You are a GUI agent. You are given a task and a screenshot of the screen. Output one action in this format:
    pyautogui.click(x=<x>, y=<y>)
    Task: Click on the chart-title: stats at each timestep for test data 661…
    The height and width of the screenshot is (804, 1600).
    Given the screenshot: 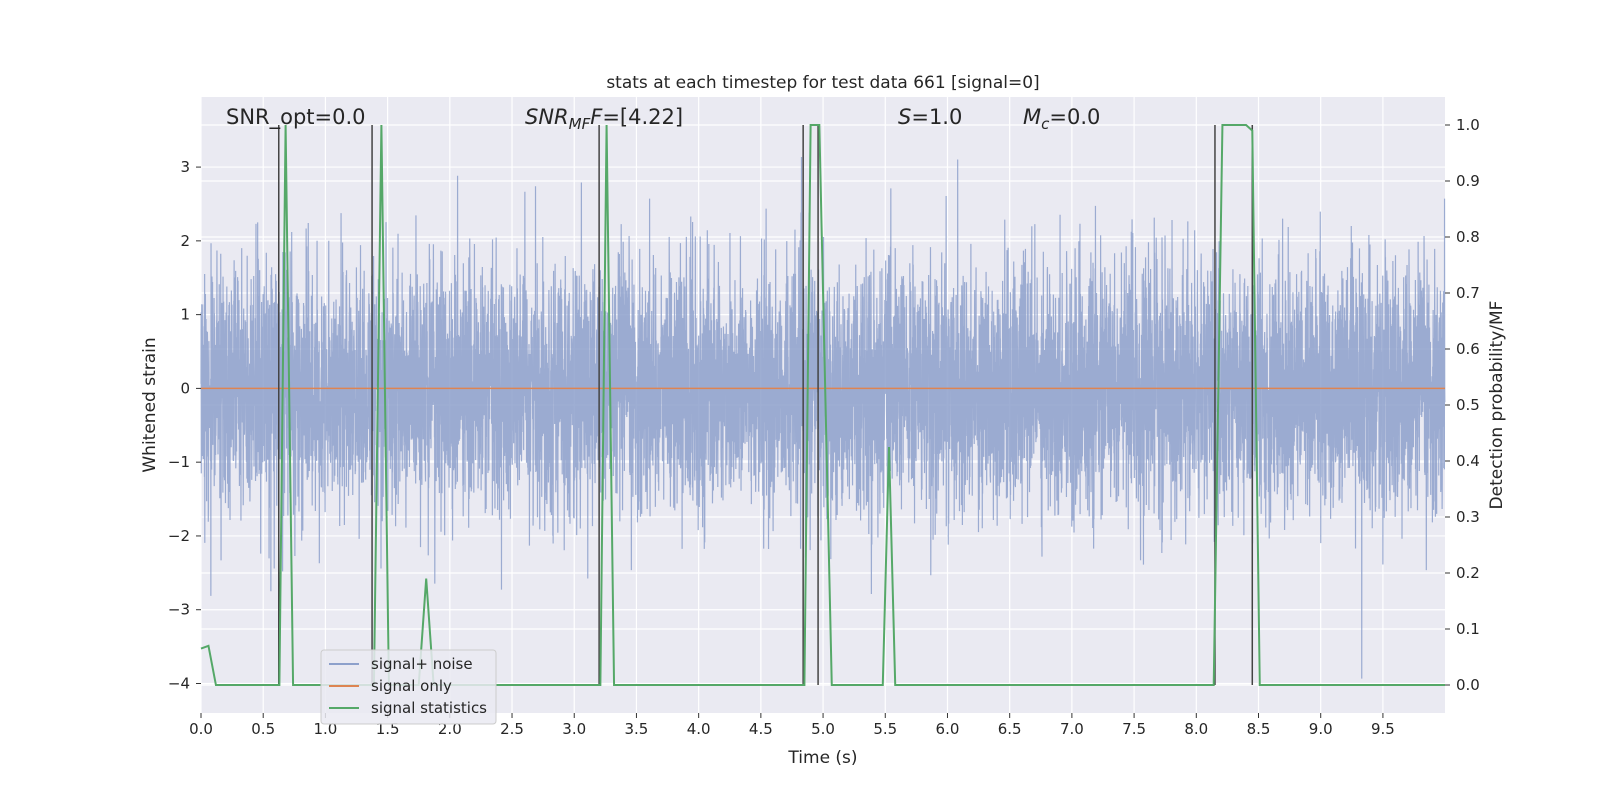 What is the action you would take?
    pyautogui.click(x=822, y=83)
    